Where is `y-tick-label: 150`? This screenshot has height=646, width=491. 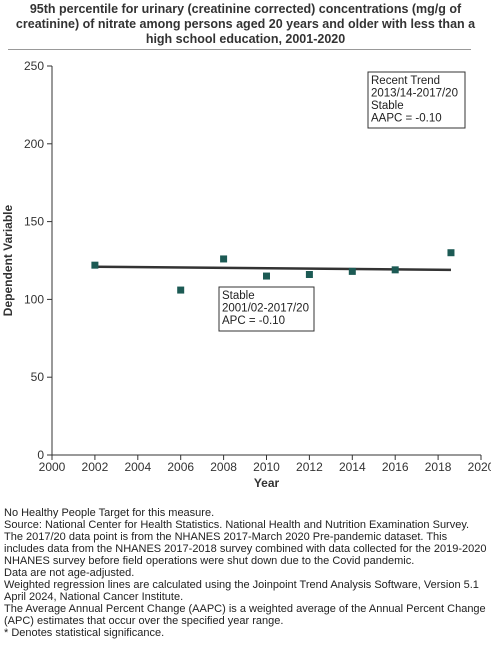
y-tick-label: 150 is located at coordinates (34, 222).